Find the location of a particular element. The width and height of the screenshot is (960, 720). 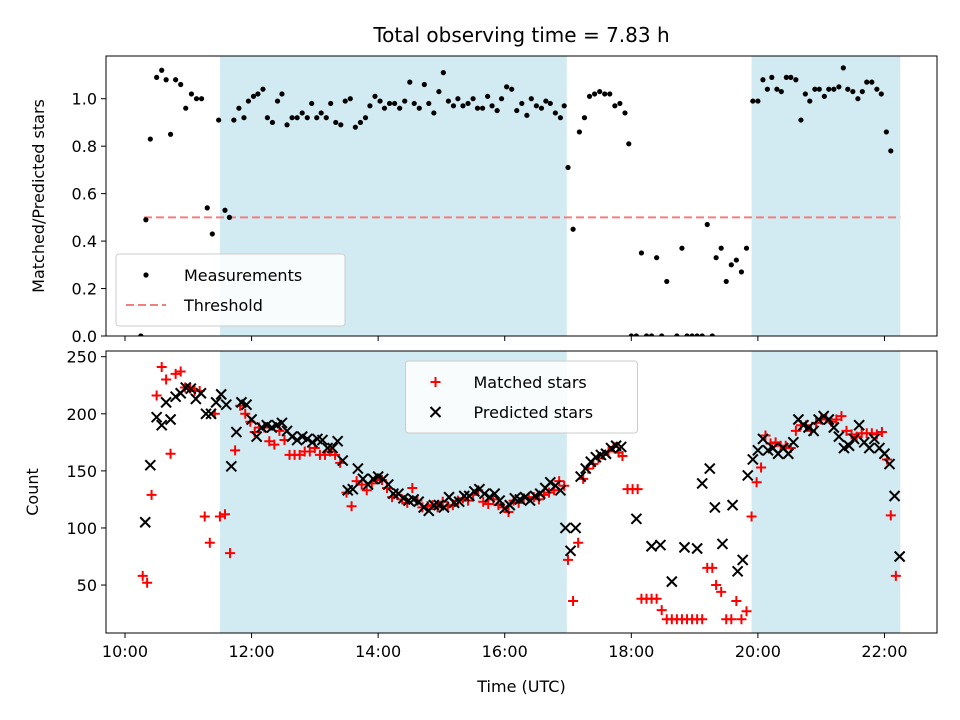

y-tick-label: 0.2 is located at coordinates (84, 289).